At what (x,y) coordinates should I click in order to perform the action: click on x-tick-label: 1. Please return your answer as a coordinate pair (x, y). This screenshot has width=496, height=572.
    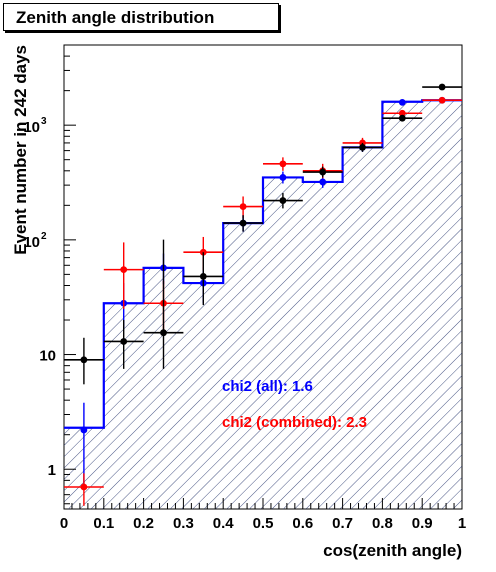
    Looking at the image, I should click on (462, 523).